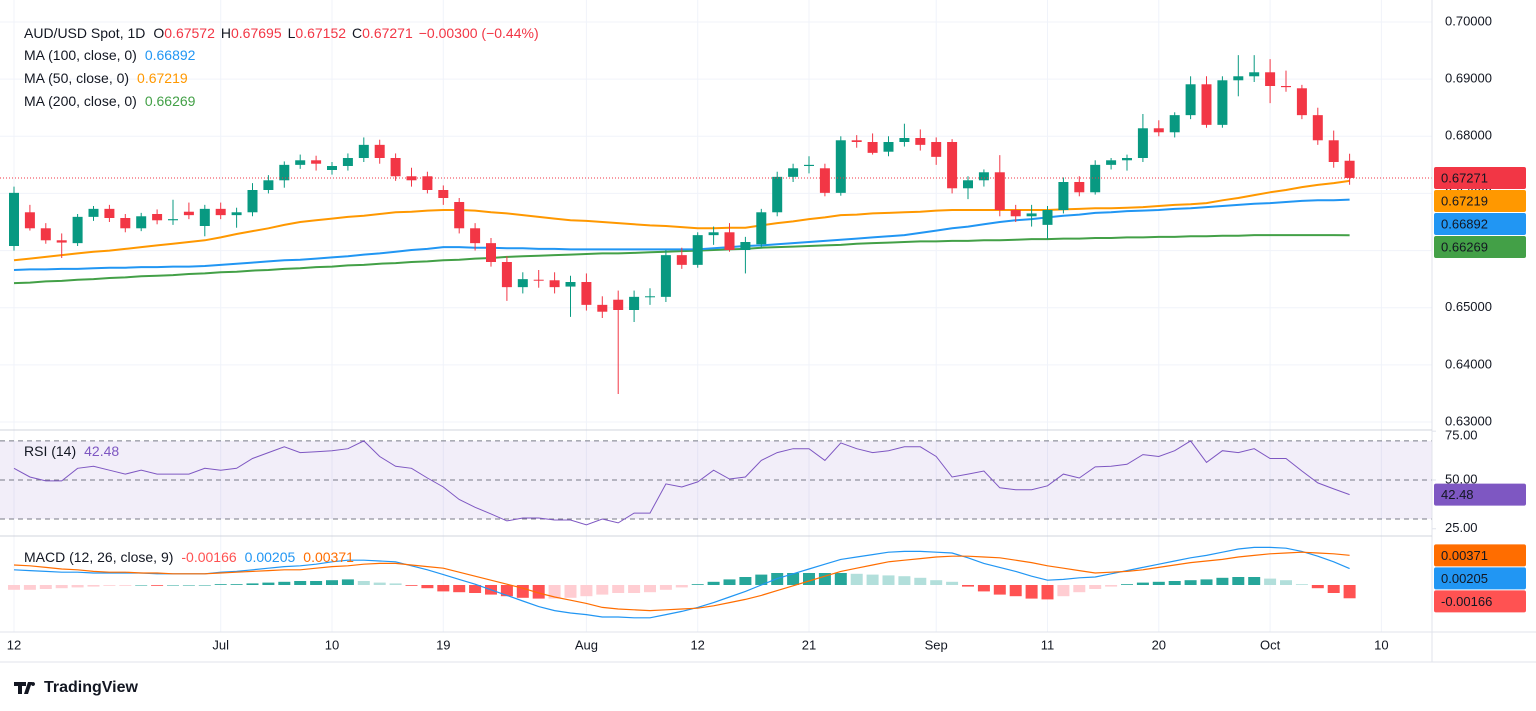 The height and width of the screenshot is (711, 1536). What do you see at coordinates (357, 33) in the screenshot?
I see `ohlc-label: C` at bounding box center [357, 33].